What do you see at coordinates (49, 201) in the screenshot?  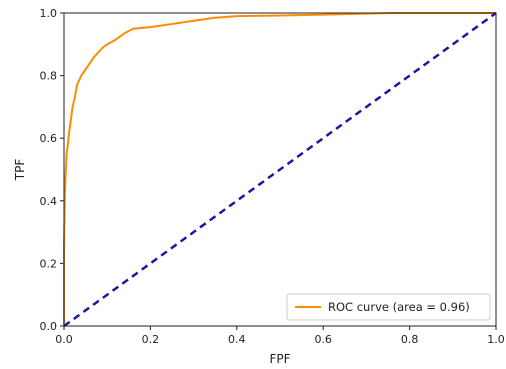 I see `y-tick-label: 0.4` at bounding box center [49, 201].